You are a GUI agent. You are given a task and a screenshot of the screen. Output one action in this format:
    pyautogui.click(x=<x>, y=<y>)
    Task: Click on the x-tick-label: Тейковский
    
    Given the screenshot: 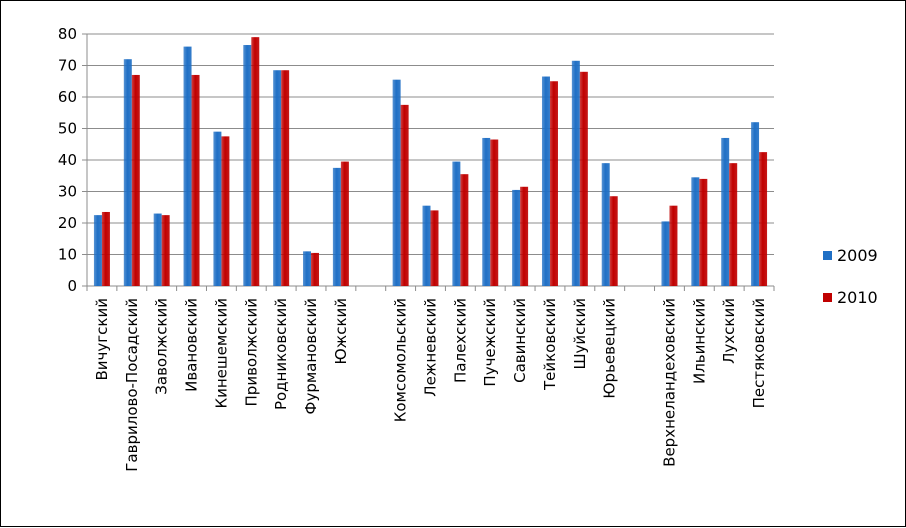 What is the action you would take?
    pyautogui.click(x=550, y=344)
    